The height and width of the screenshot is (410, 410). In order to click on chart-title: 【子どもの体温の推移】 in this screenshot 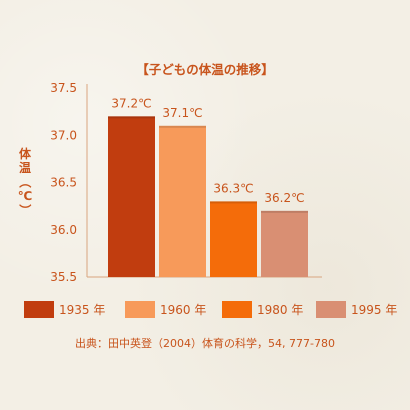, I will do `click(205, 69)`.